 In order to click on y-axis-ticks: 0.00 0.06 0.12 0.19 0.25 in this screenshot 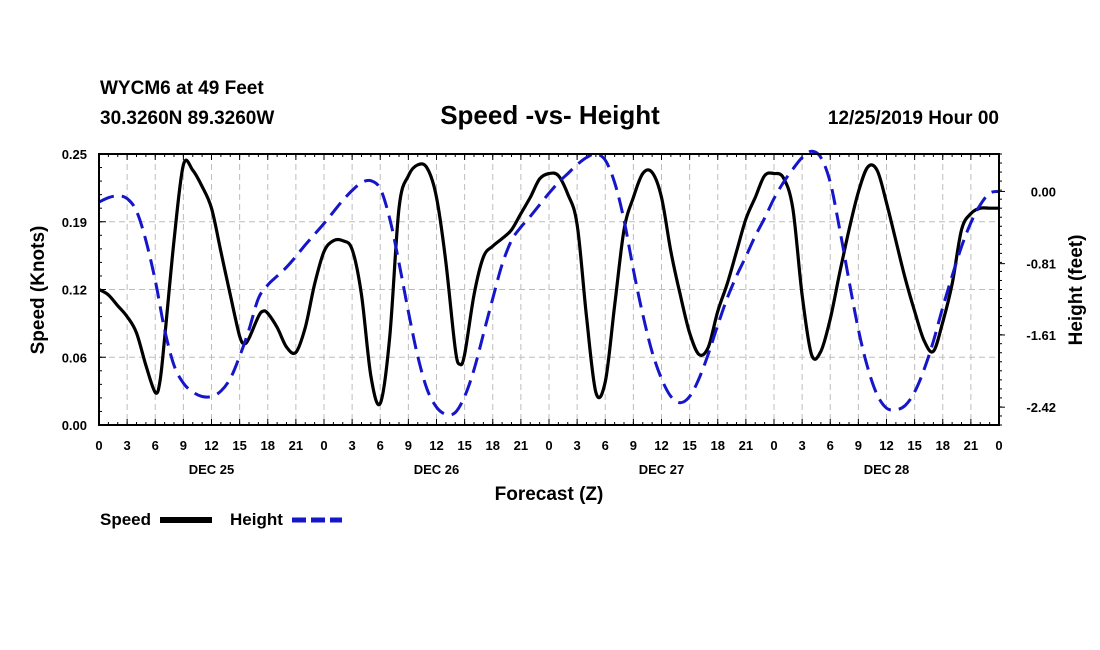, I will do `click(84, 290)`.